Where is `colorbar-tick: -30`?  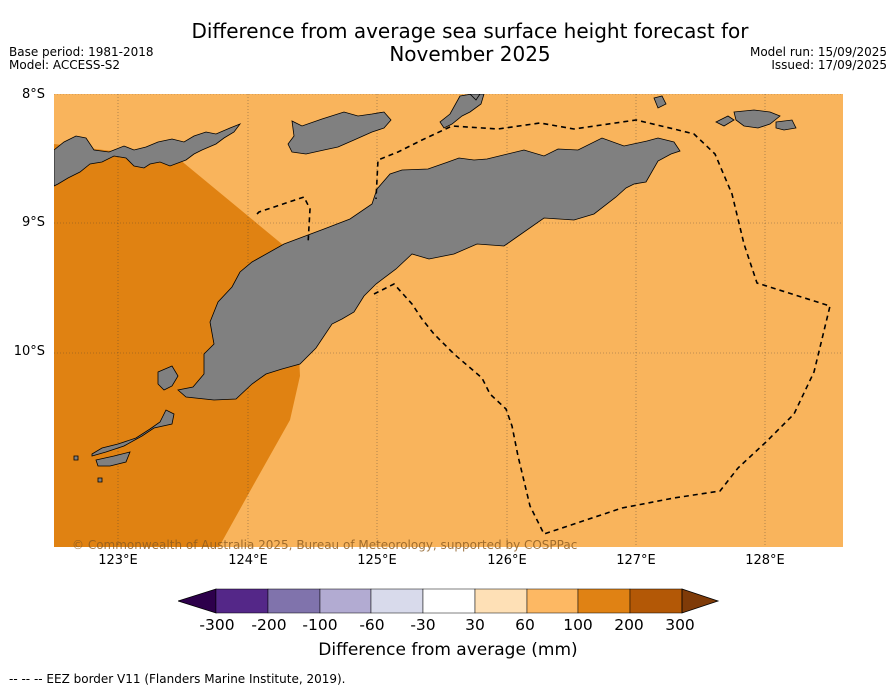 colorbar-tick: -30 is located at coordinates (423, 625).